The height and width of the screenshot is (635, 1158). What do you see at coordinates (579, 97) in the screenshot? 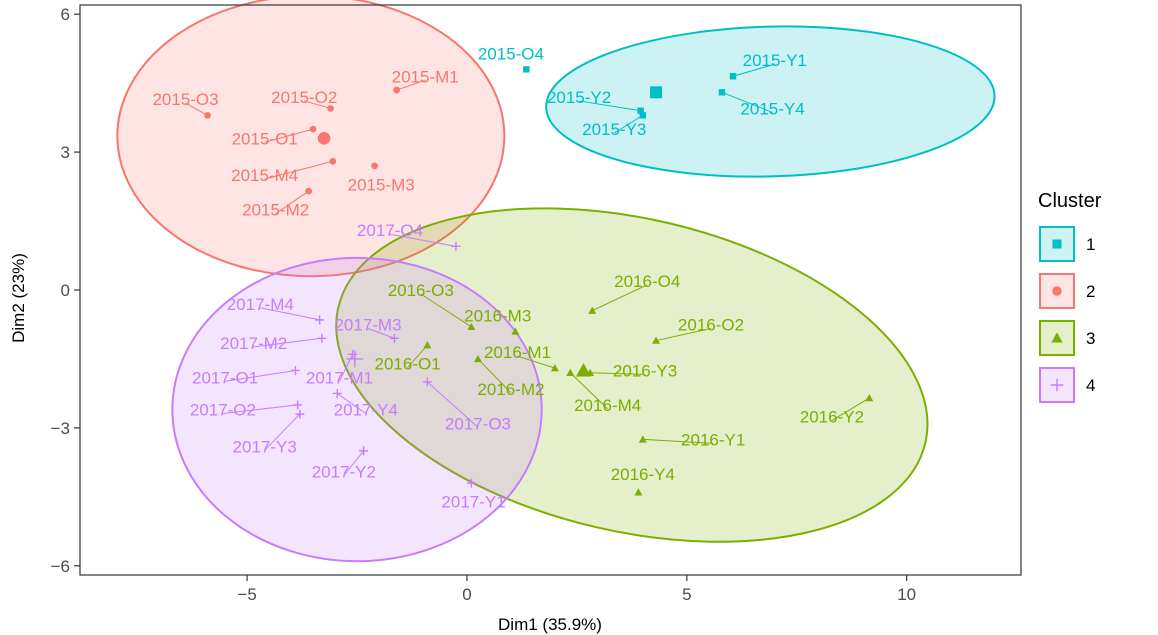
I see `point-label: 2015-Y2` at bounding box center [579, 97].